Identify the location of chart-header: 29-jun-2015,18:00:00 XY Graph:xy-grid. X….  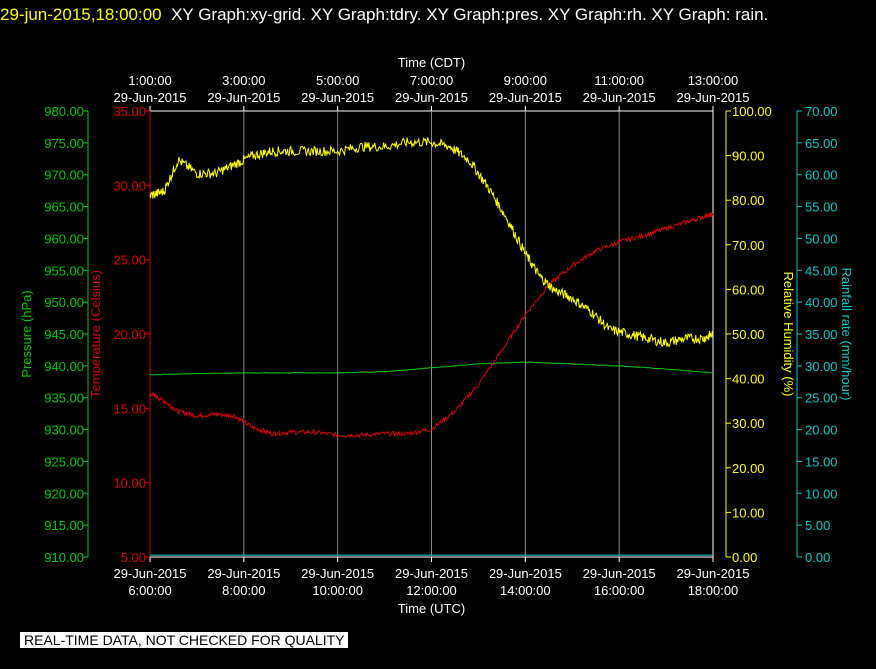
(430, 14).